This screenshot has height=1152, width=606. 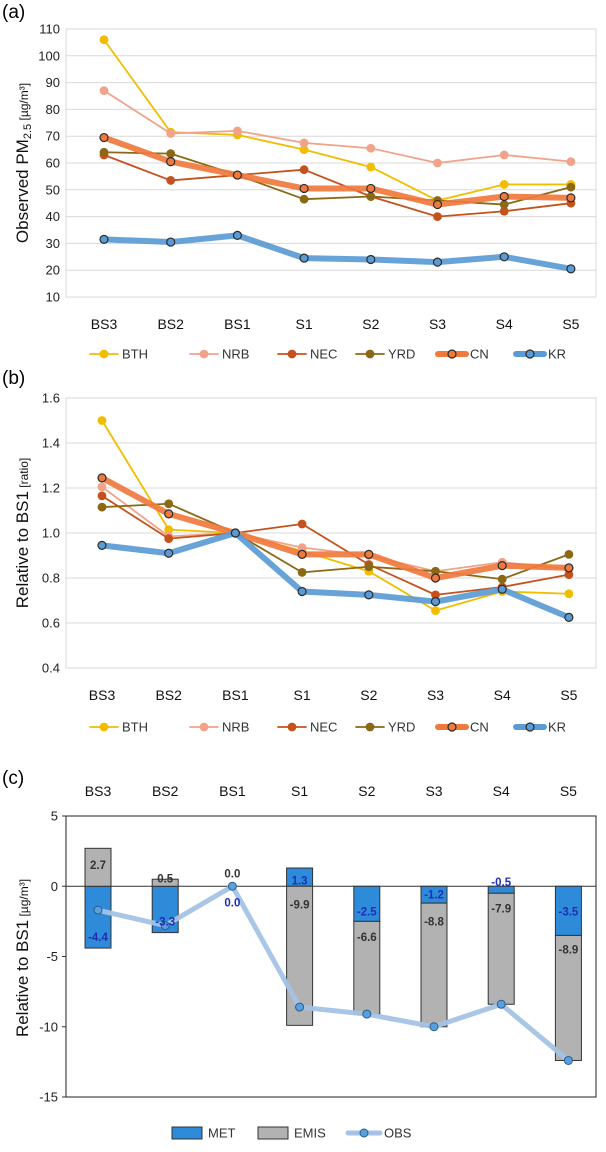 What do you see at coordinates (292, 727) in the screenshot?
I see `legend-marker-nec` at bounding box center [292, 727].